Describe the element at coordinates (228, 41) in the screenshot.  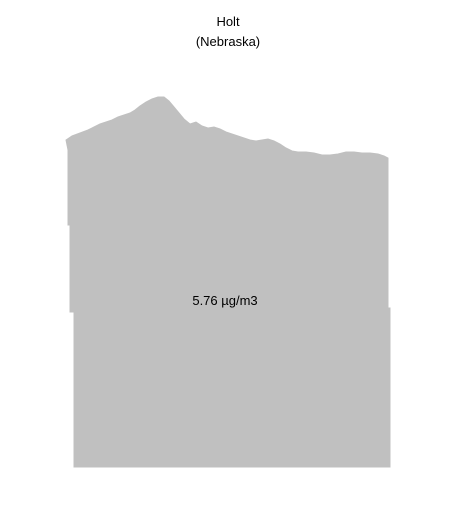
I see `map-title-state: (Nebraska)` at that location.